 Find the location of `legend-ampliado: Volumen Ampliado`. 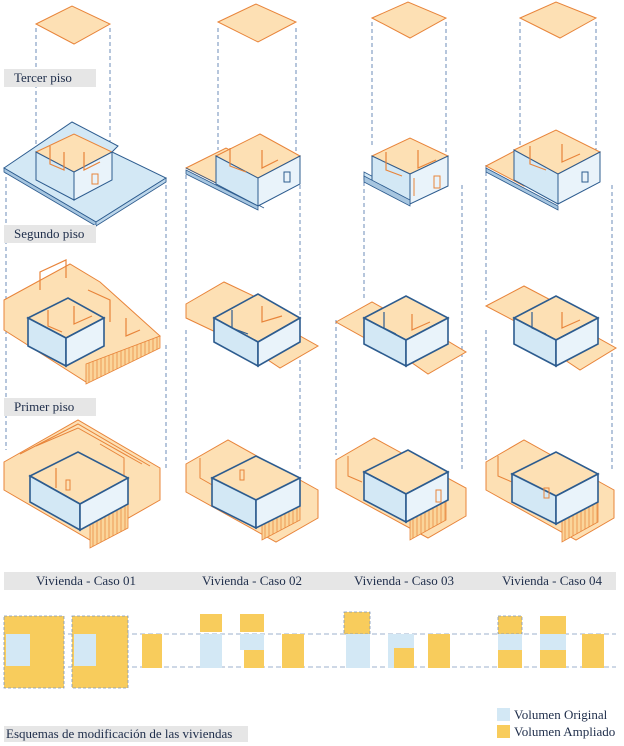

legend-ampliado: Volumen Ampliado is located at coordinates (556, 731).